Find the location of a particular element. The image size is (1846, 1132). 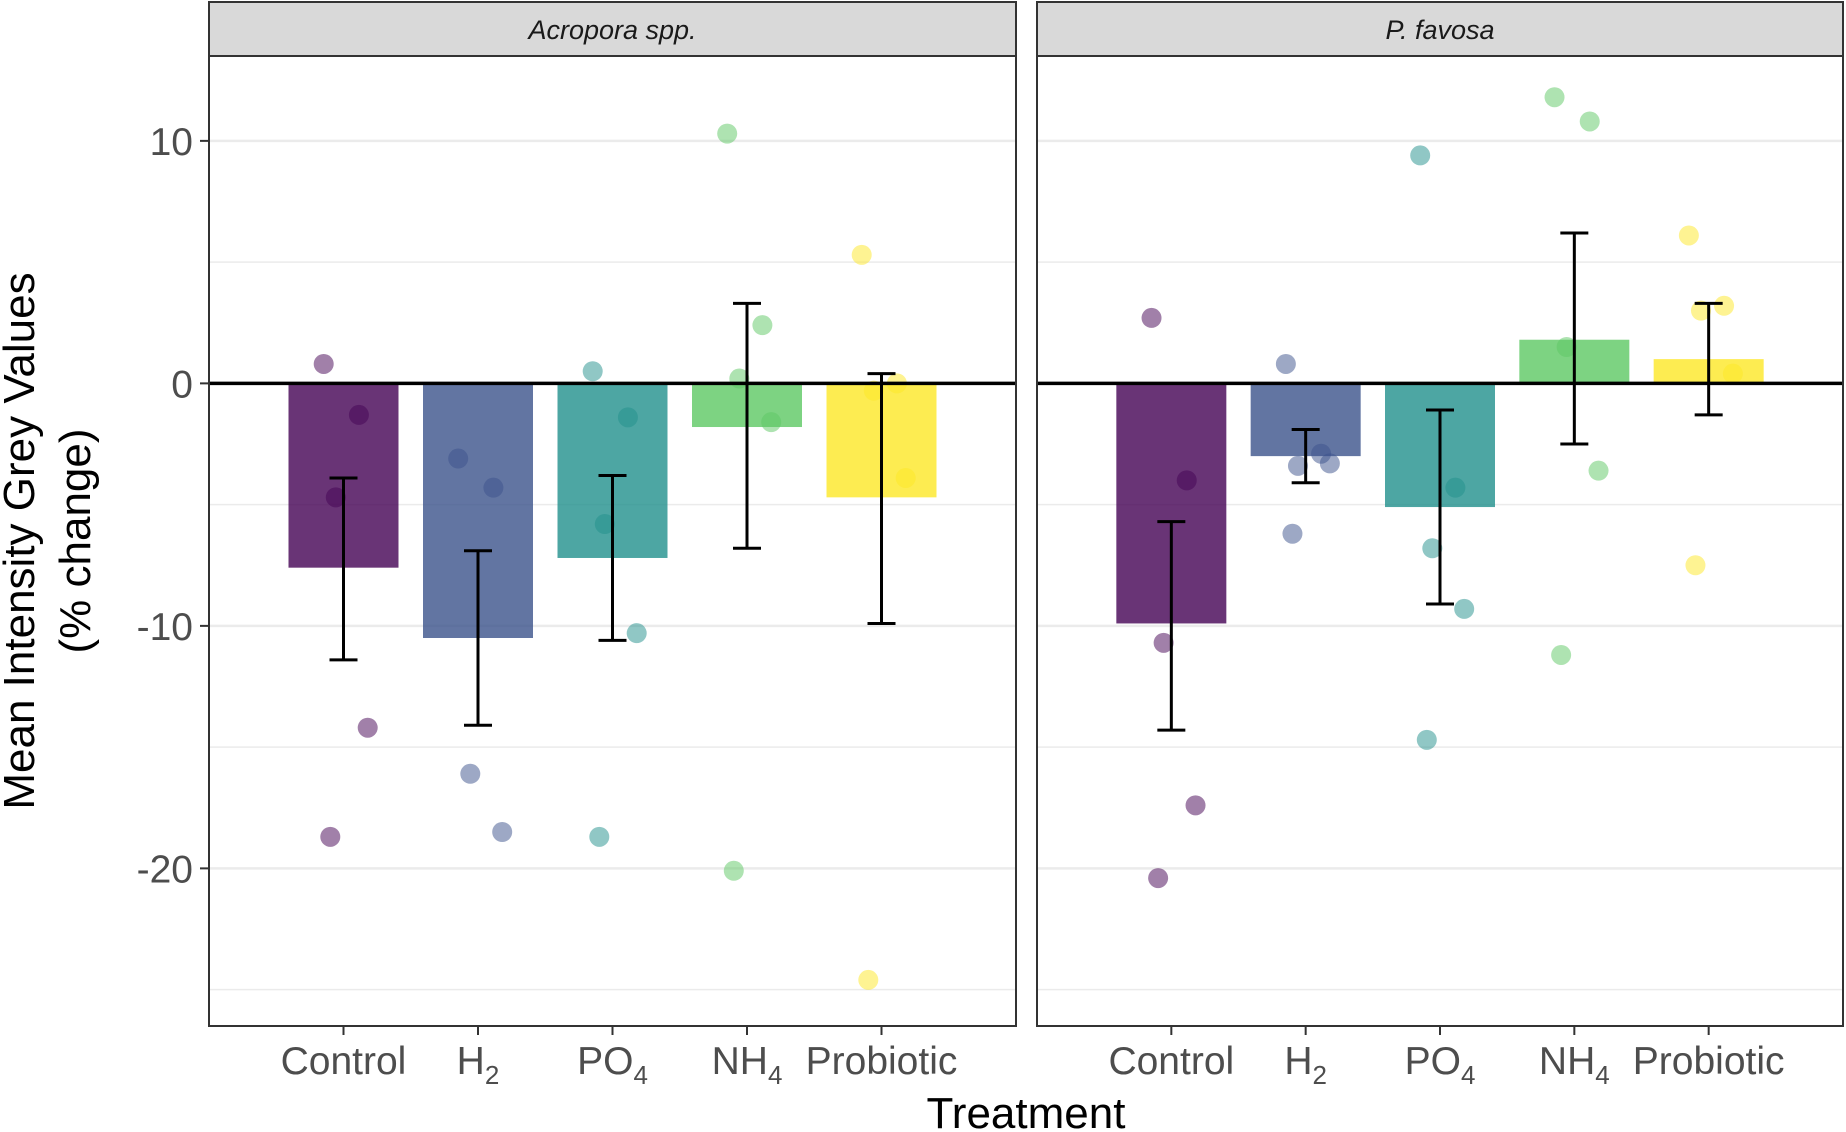

facet-title: Acropora spp. is located at coordinates (611, 30).